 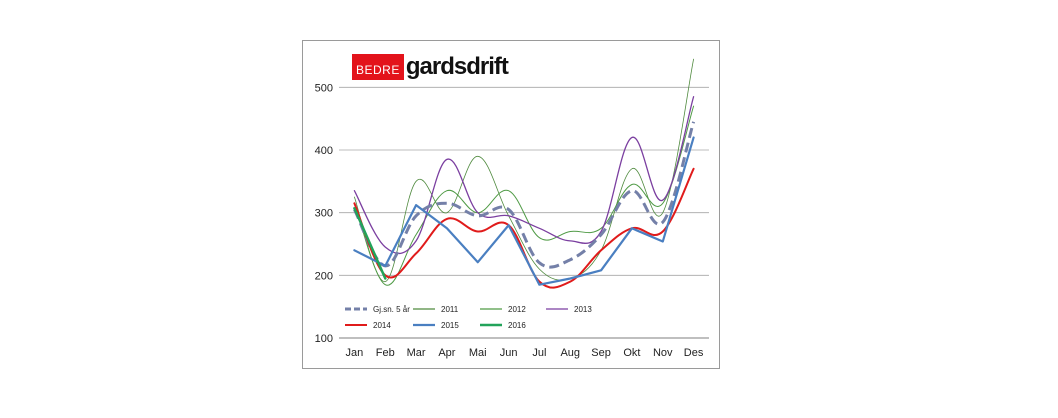 I want to click on series-line-avg, so click(x=524, y=195).